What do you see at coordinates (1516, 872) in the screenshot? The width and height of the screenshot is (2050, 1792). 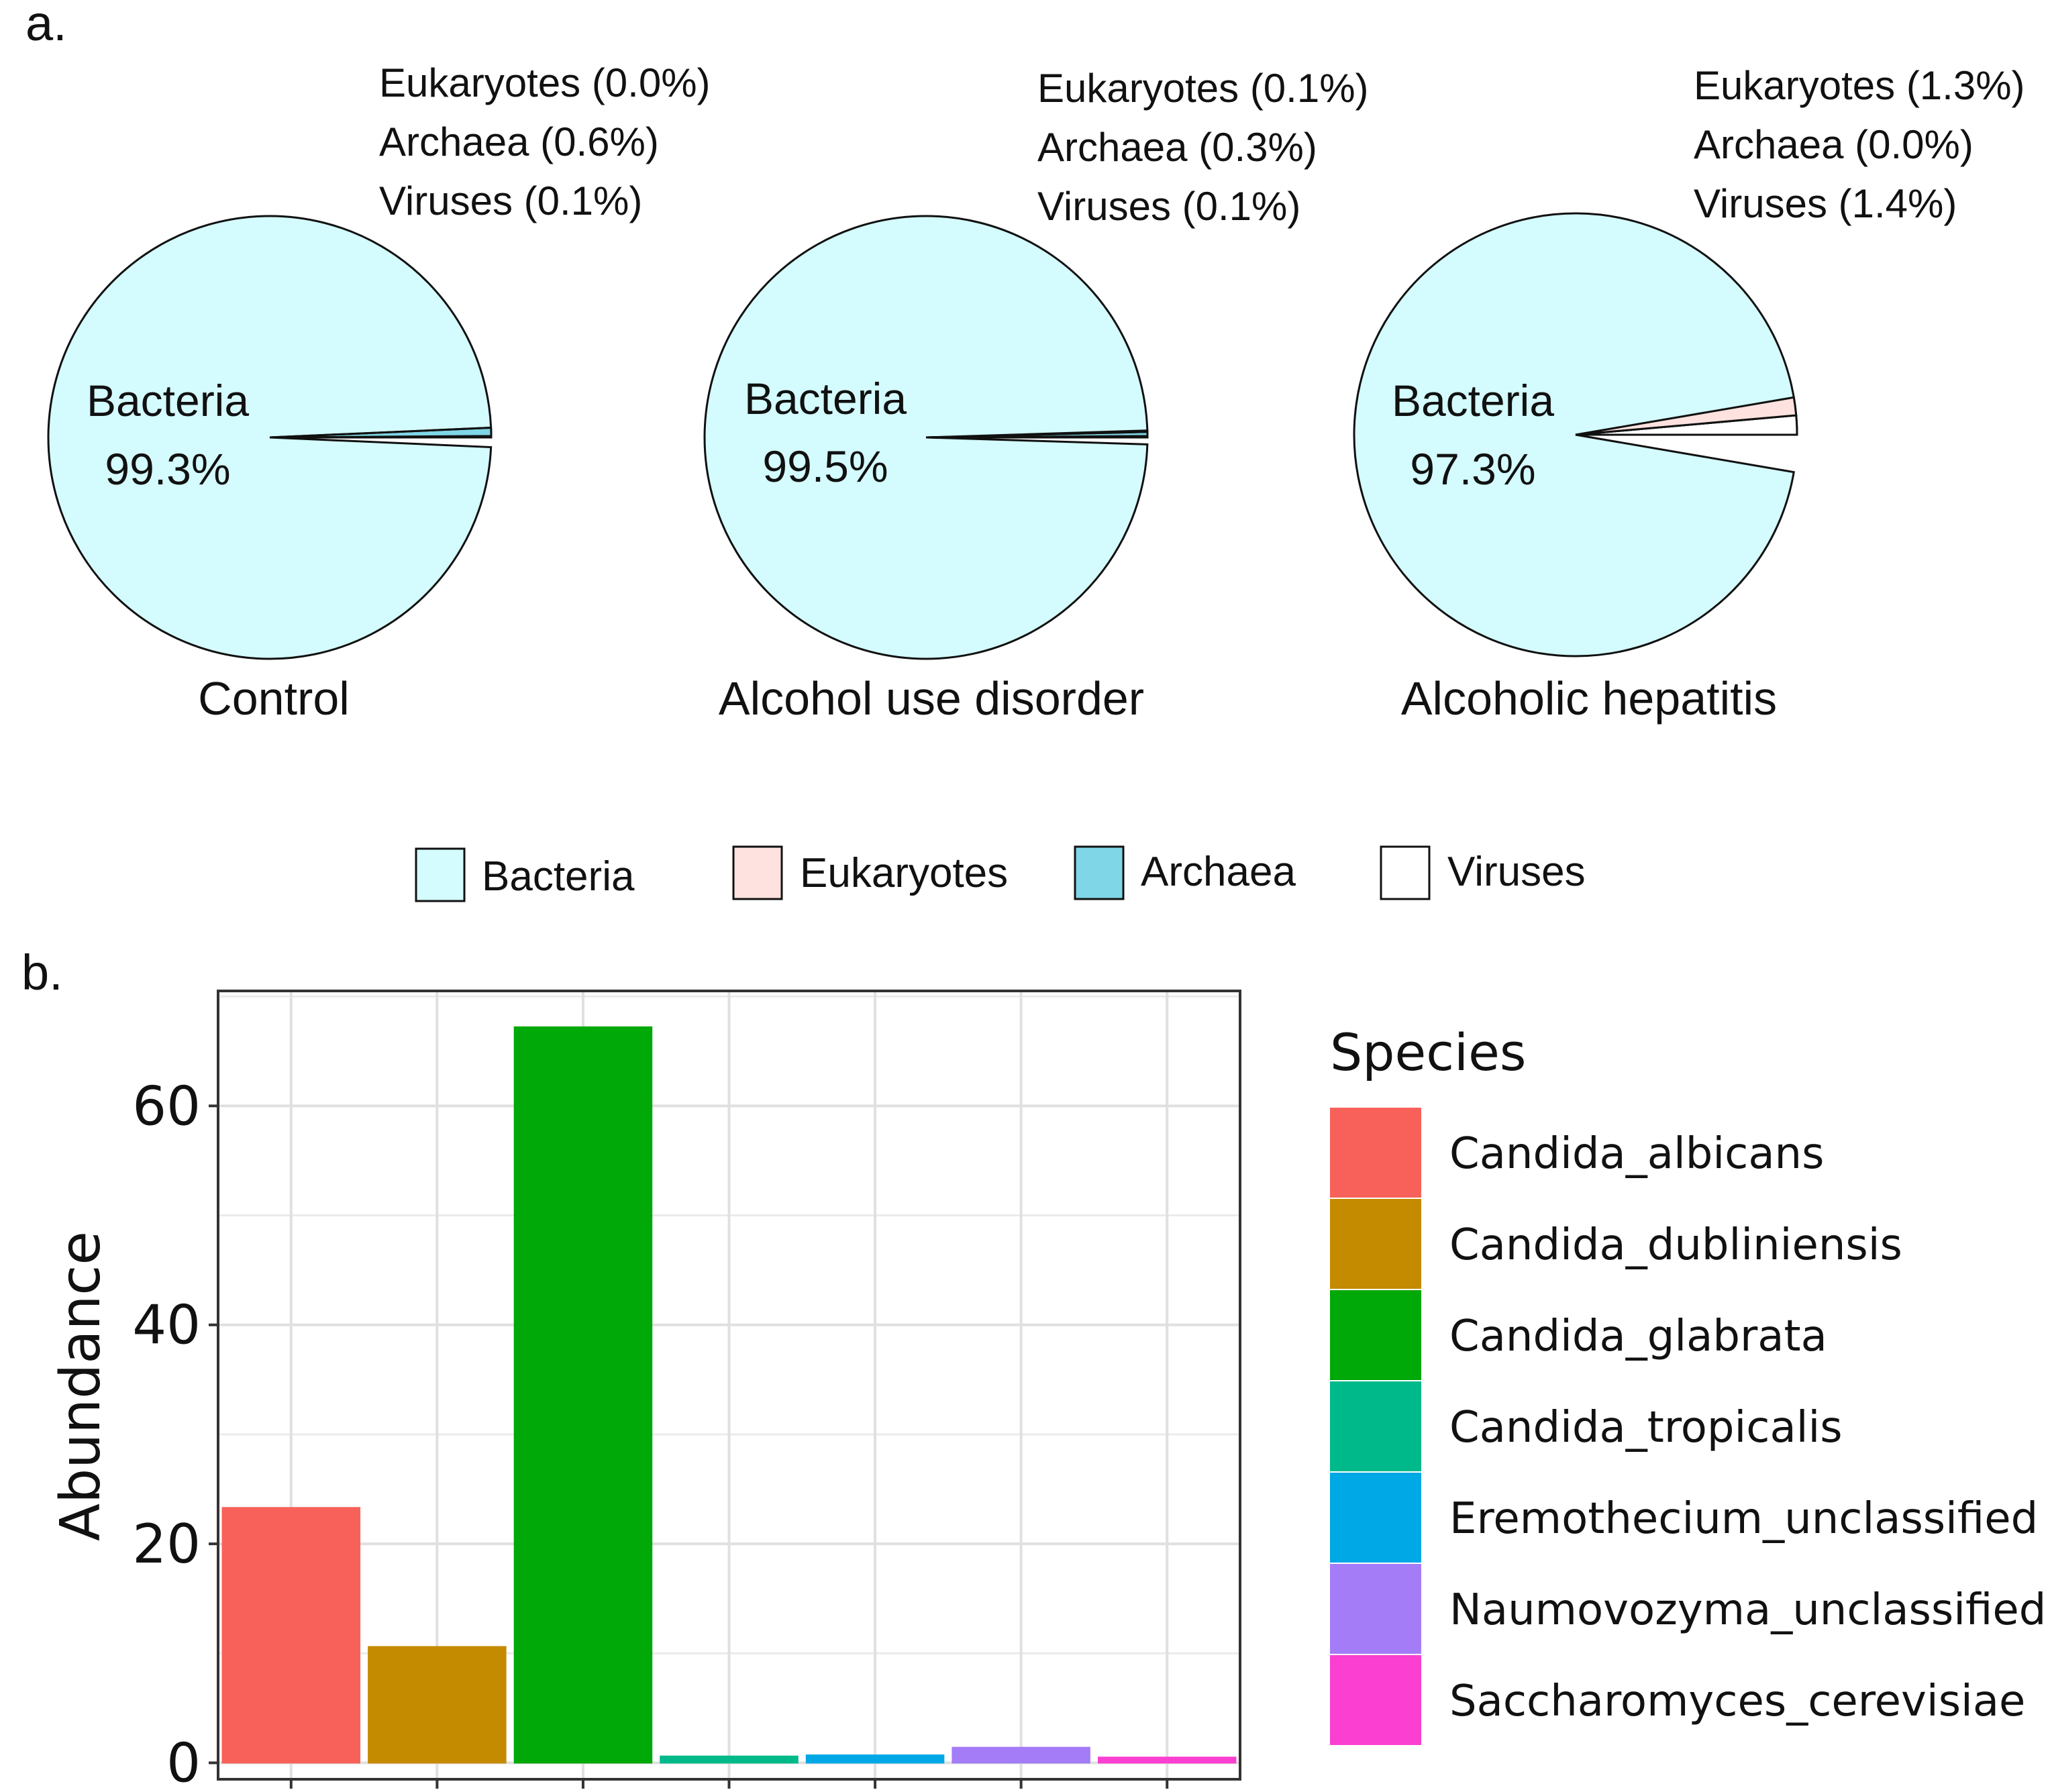 I see `legend-label-viruses: Viruses` at bounding box center [1516, 872].